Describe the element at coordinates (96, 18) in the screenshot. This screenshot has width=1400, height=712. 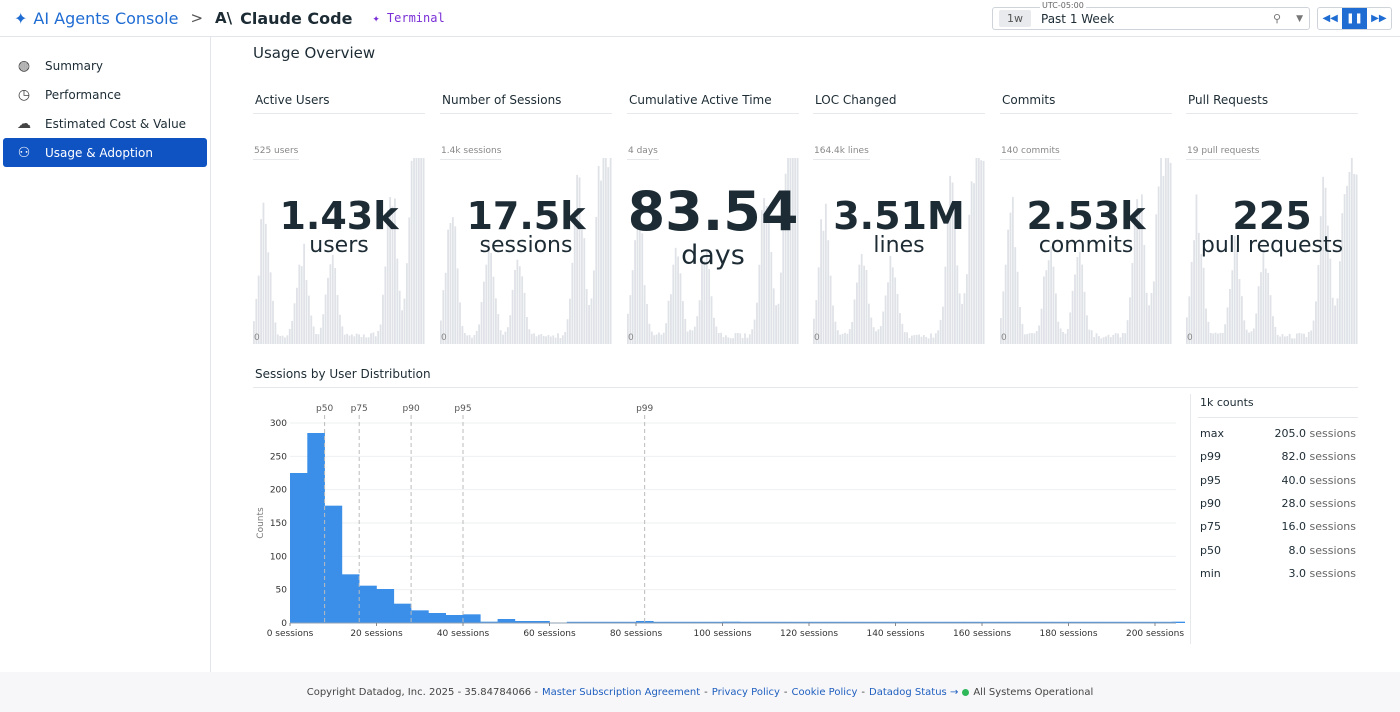
I see `breadcrumb-ai-agents-console: ✦ AI Agents Console` at that location.